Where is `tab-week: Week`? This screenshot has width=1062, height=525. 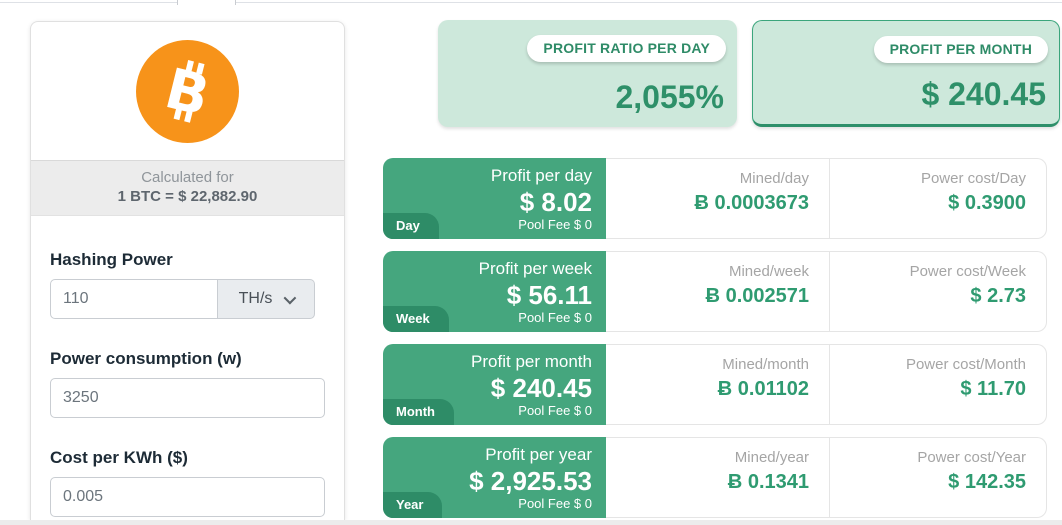
tab-week: Week is located at coordinates (416, 319).